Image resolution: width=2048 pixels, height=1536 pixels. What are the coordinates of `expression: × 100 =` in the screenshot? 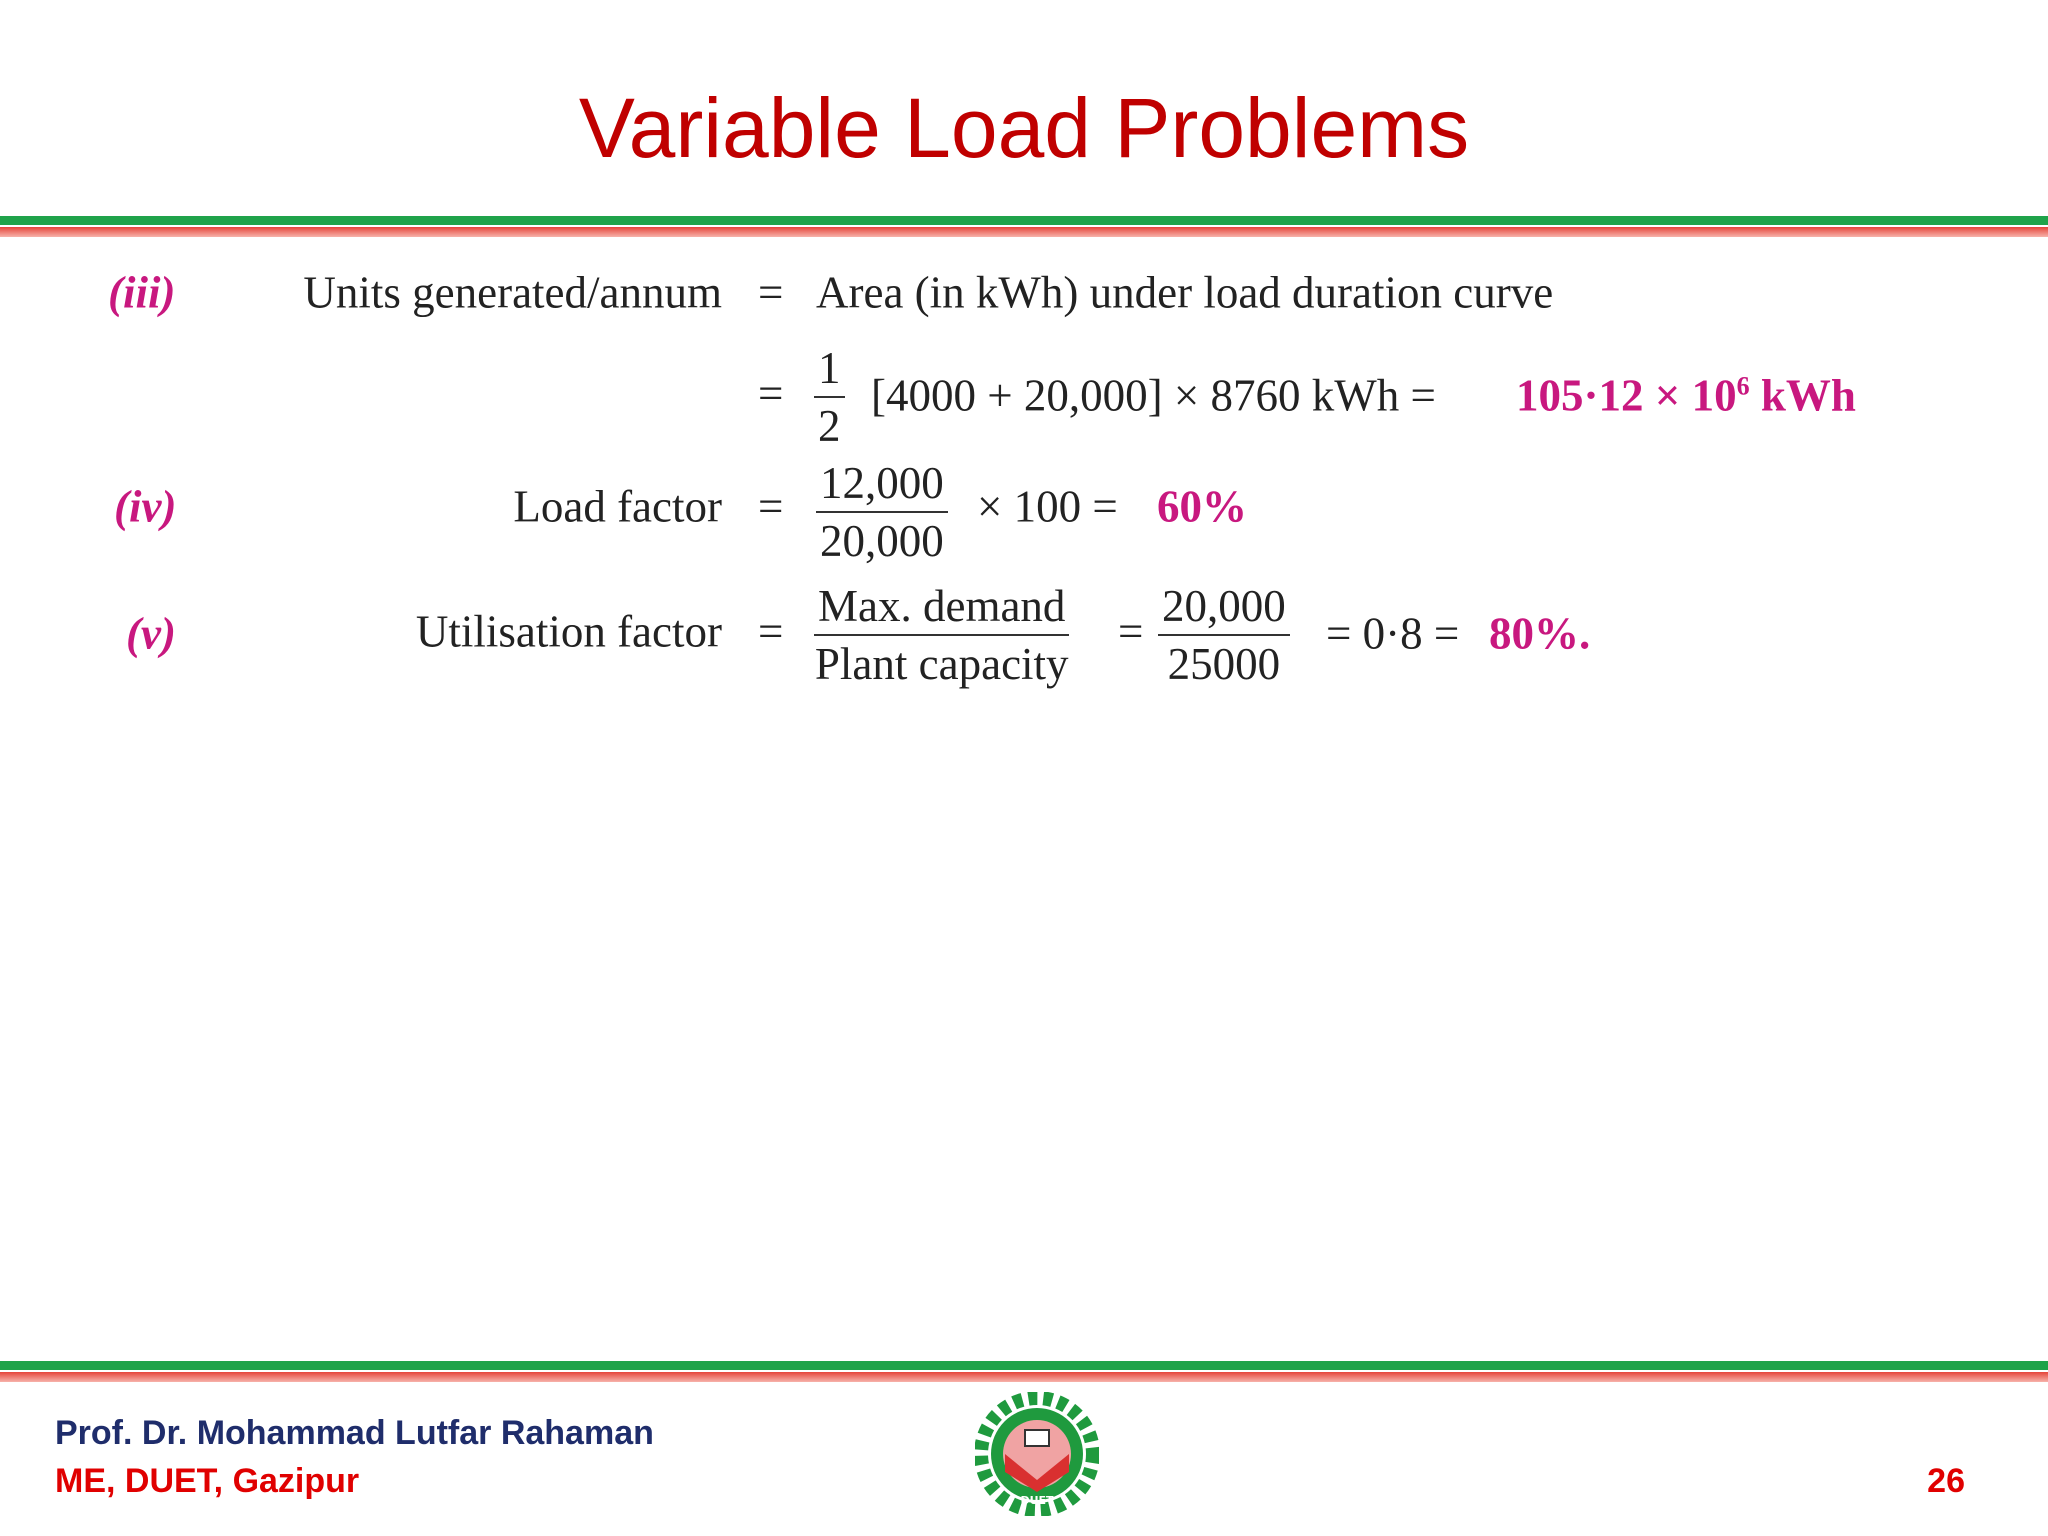 It's located at (1047, 506).